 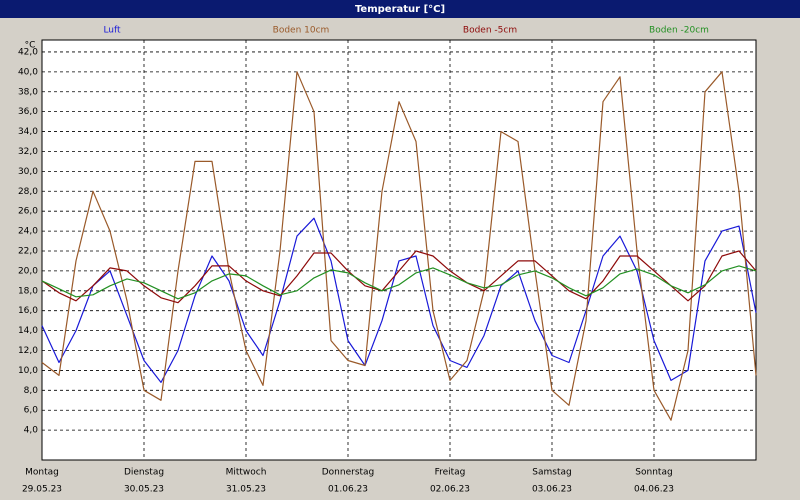 What do you see at coordinates (31, 431) in the screenshot?
I see `y-tick-label: 4,0` at bounding box center [31, 431].